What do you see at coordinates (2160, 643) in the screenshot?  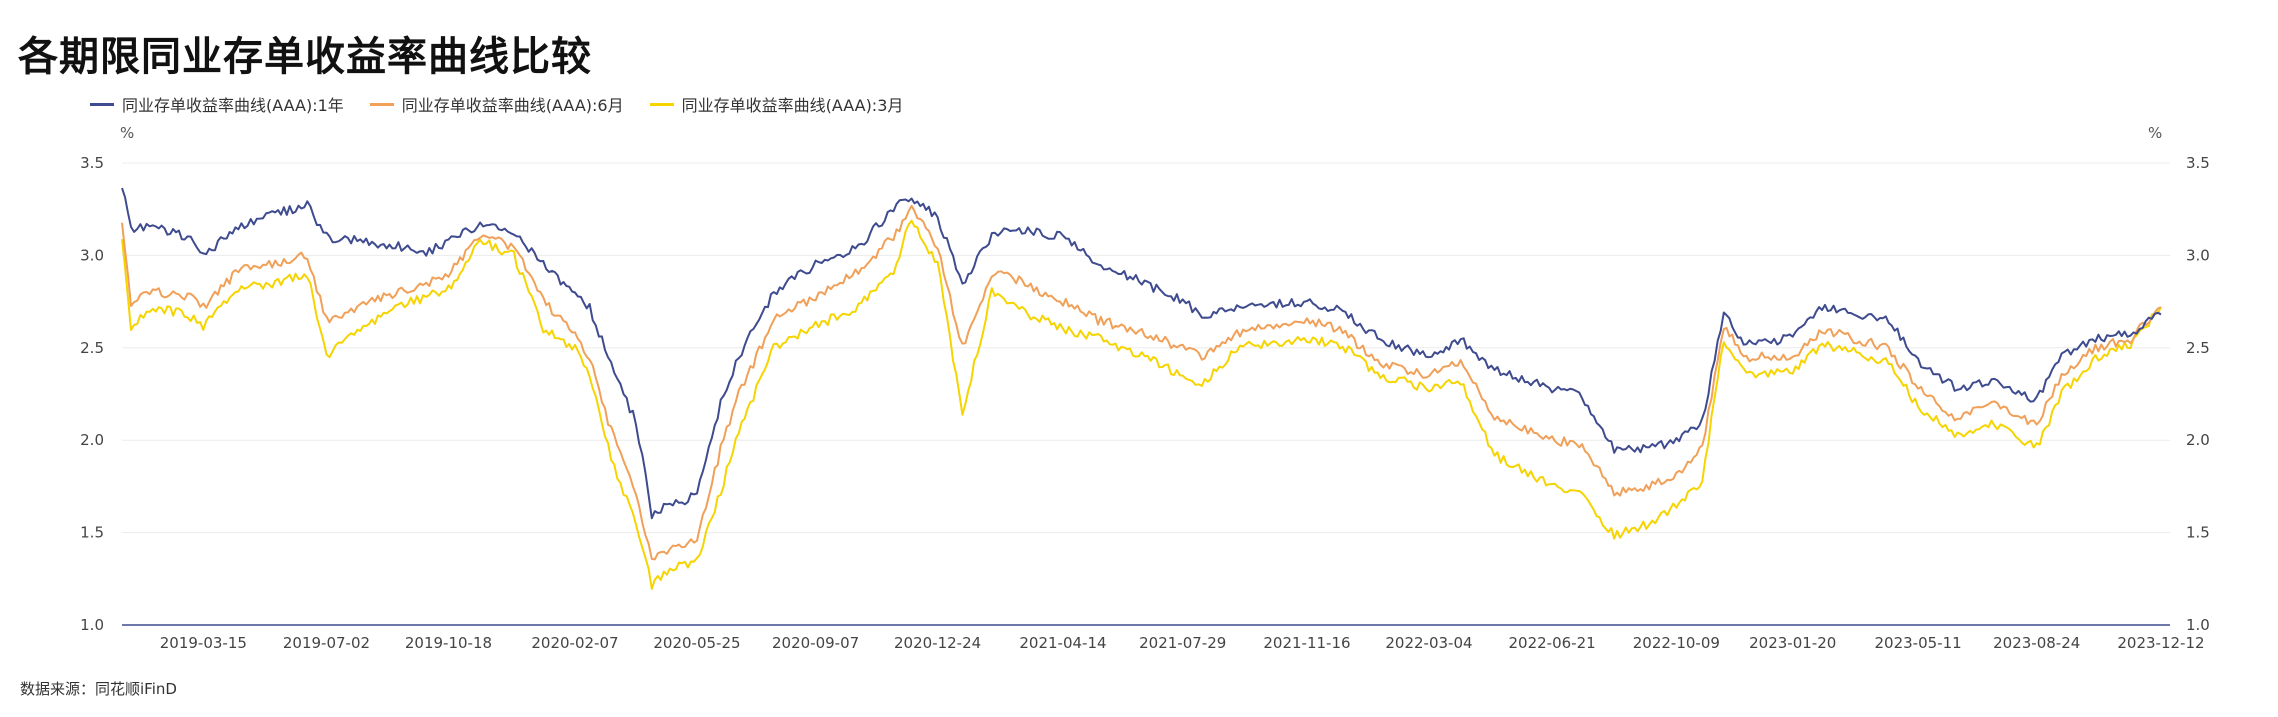 I see `x-tick-label: 2023-12-12` at bounding box center [2160, 643].